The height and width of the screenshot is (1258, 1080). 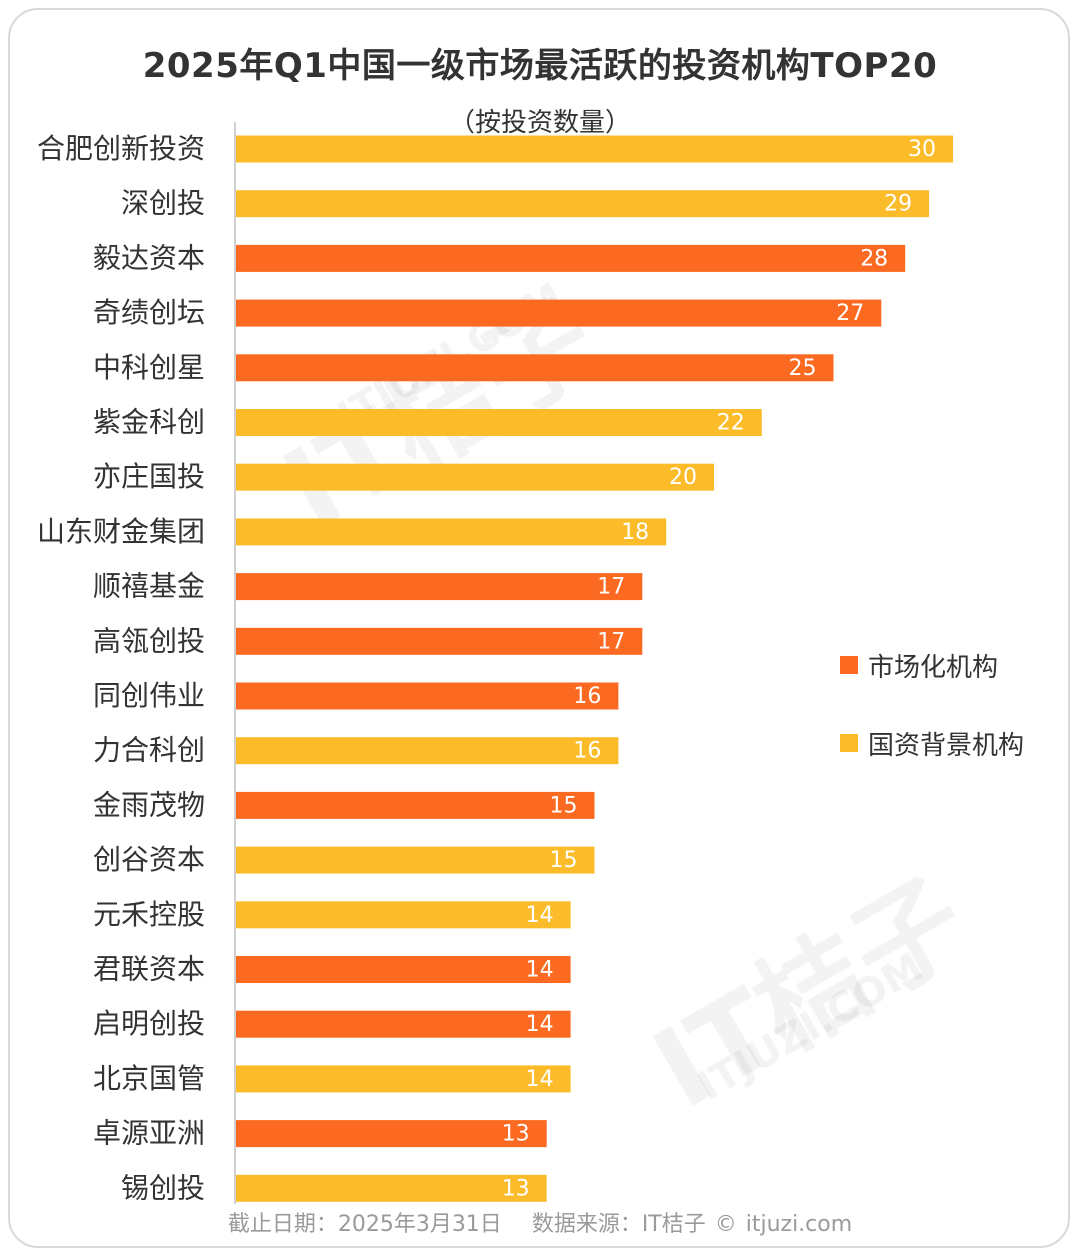 What do you see at coordinates (683, 477) in the screenshot?
I see `bar-value-label: 20` at bounding box center [683, 477].